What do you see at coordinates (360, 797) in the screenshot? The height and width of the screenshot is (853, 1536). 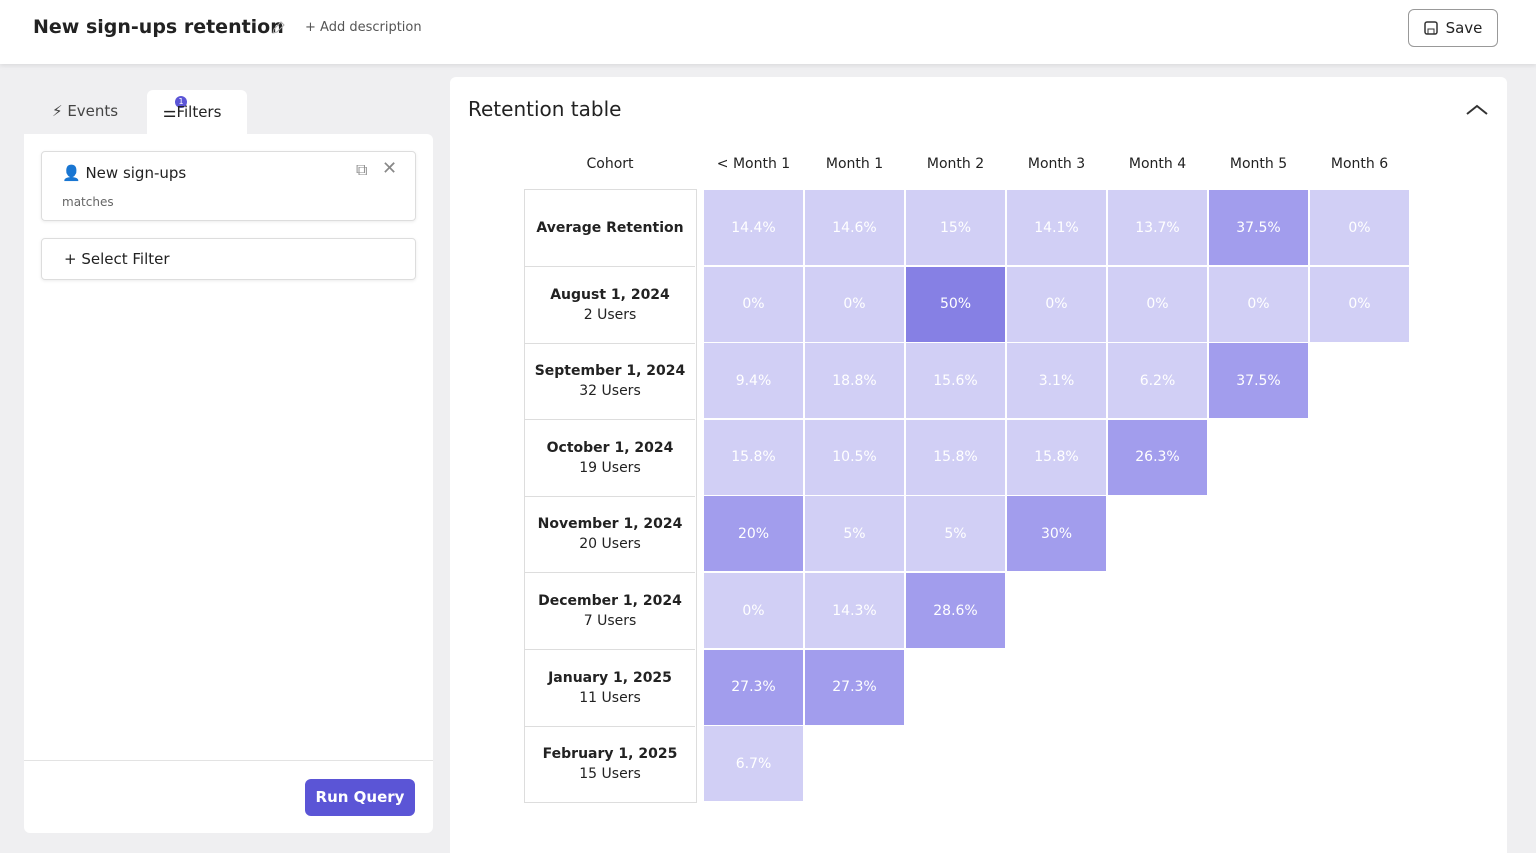 I see `run-query-button: Run Query` at bounding box center [360, 797].